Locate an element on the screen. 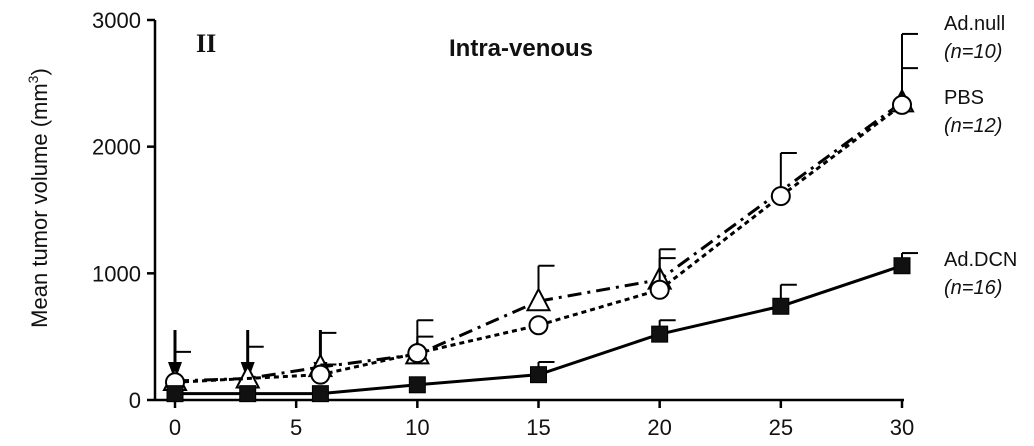  y-tick-label: 0 is located at coordinates (135, 400).